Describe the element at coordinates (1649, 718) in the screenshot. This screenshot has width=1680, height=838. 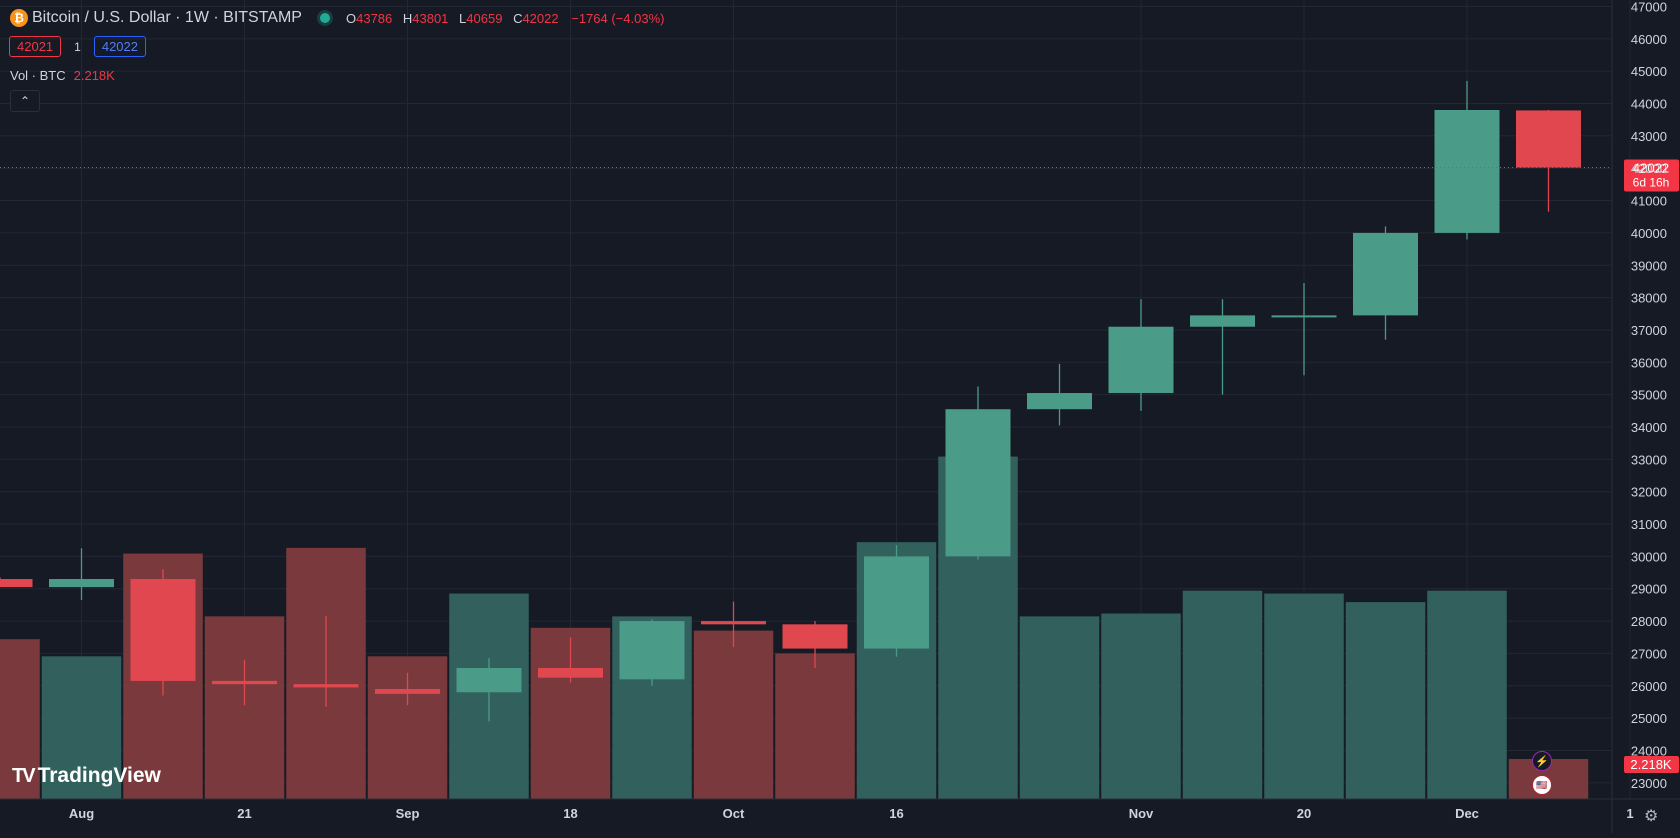
I see `y-tick-label: 25000` at that location.